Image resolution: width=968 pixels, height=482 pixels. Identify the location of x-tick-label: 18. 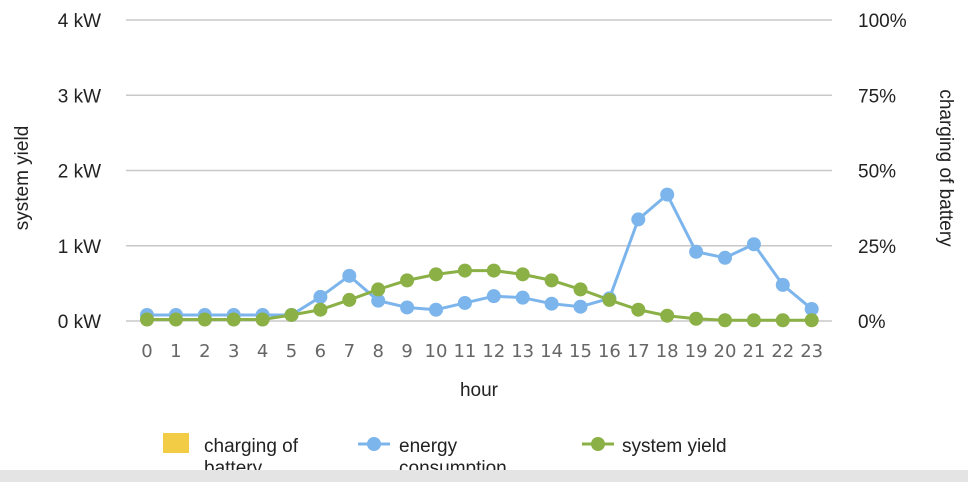
(667, 351).